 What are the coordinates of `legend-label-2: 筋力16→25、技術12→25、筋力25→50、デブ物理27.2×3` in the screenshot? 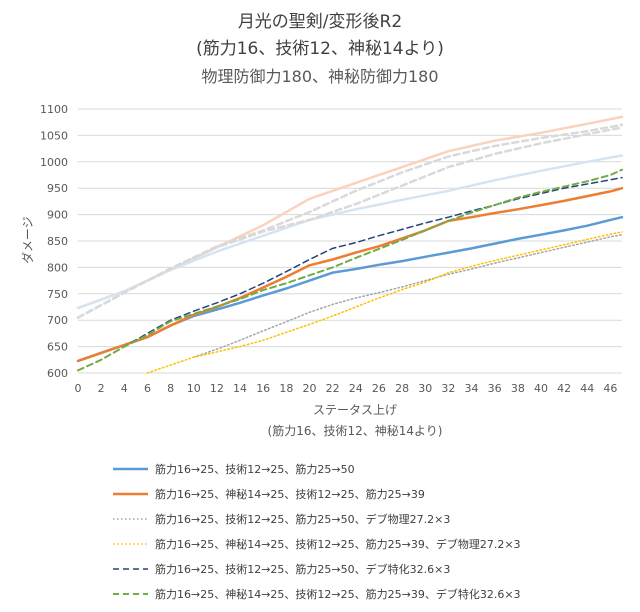 It's located at (302, 519).